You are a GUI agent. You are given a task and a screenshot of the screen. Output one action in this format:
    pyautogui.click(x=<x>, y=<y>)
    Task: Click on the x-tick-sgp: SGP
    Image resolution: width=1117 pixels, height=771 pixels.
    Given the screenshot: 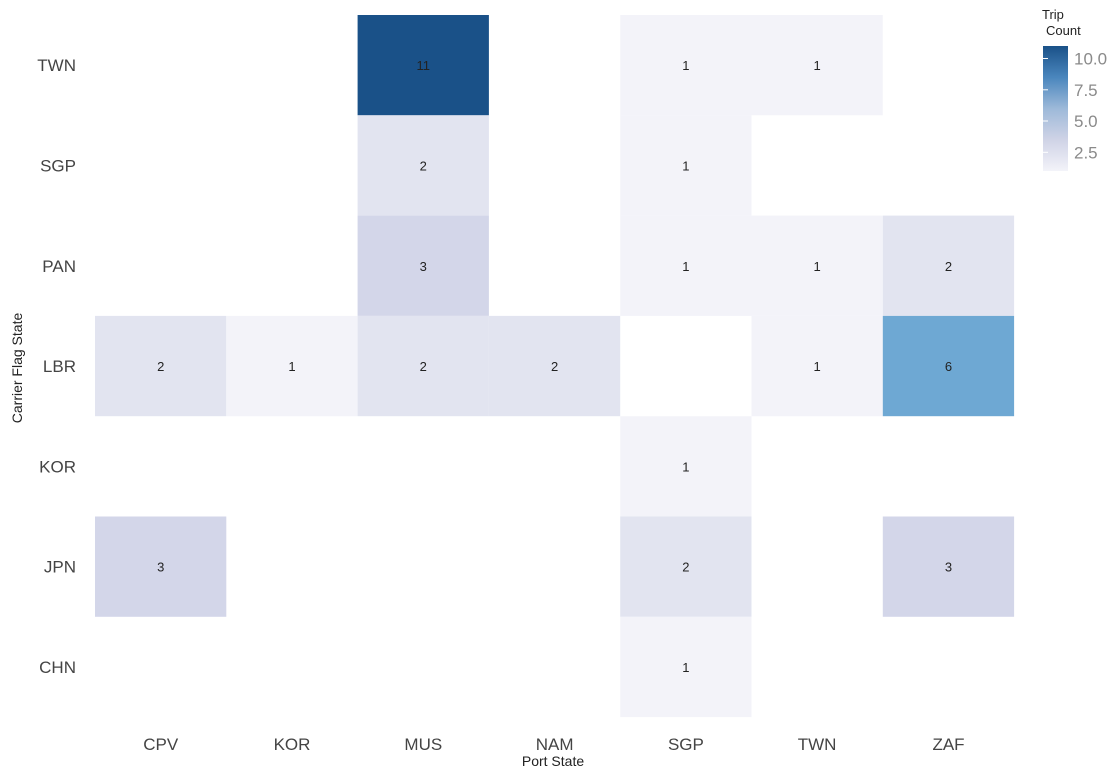 What is the action you would take?
    pyautogui.click(x=686, y=744)
    